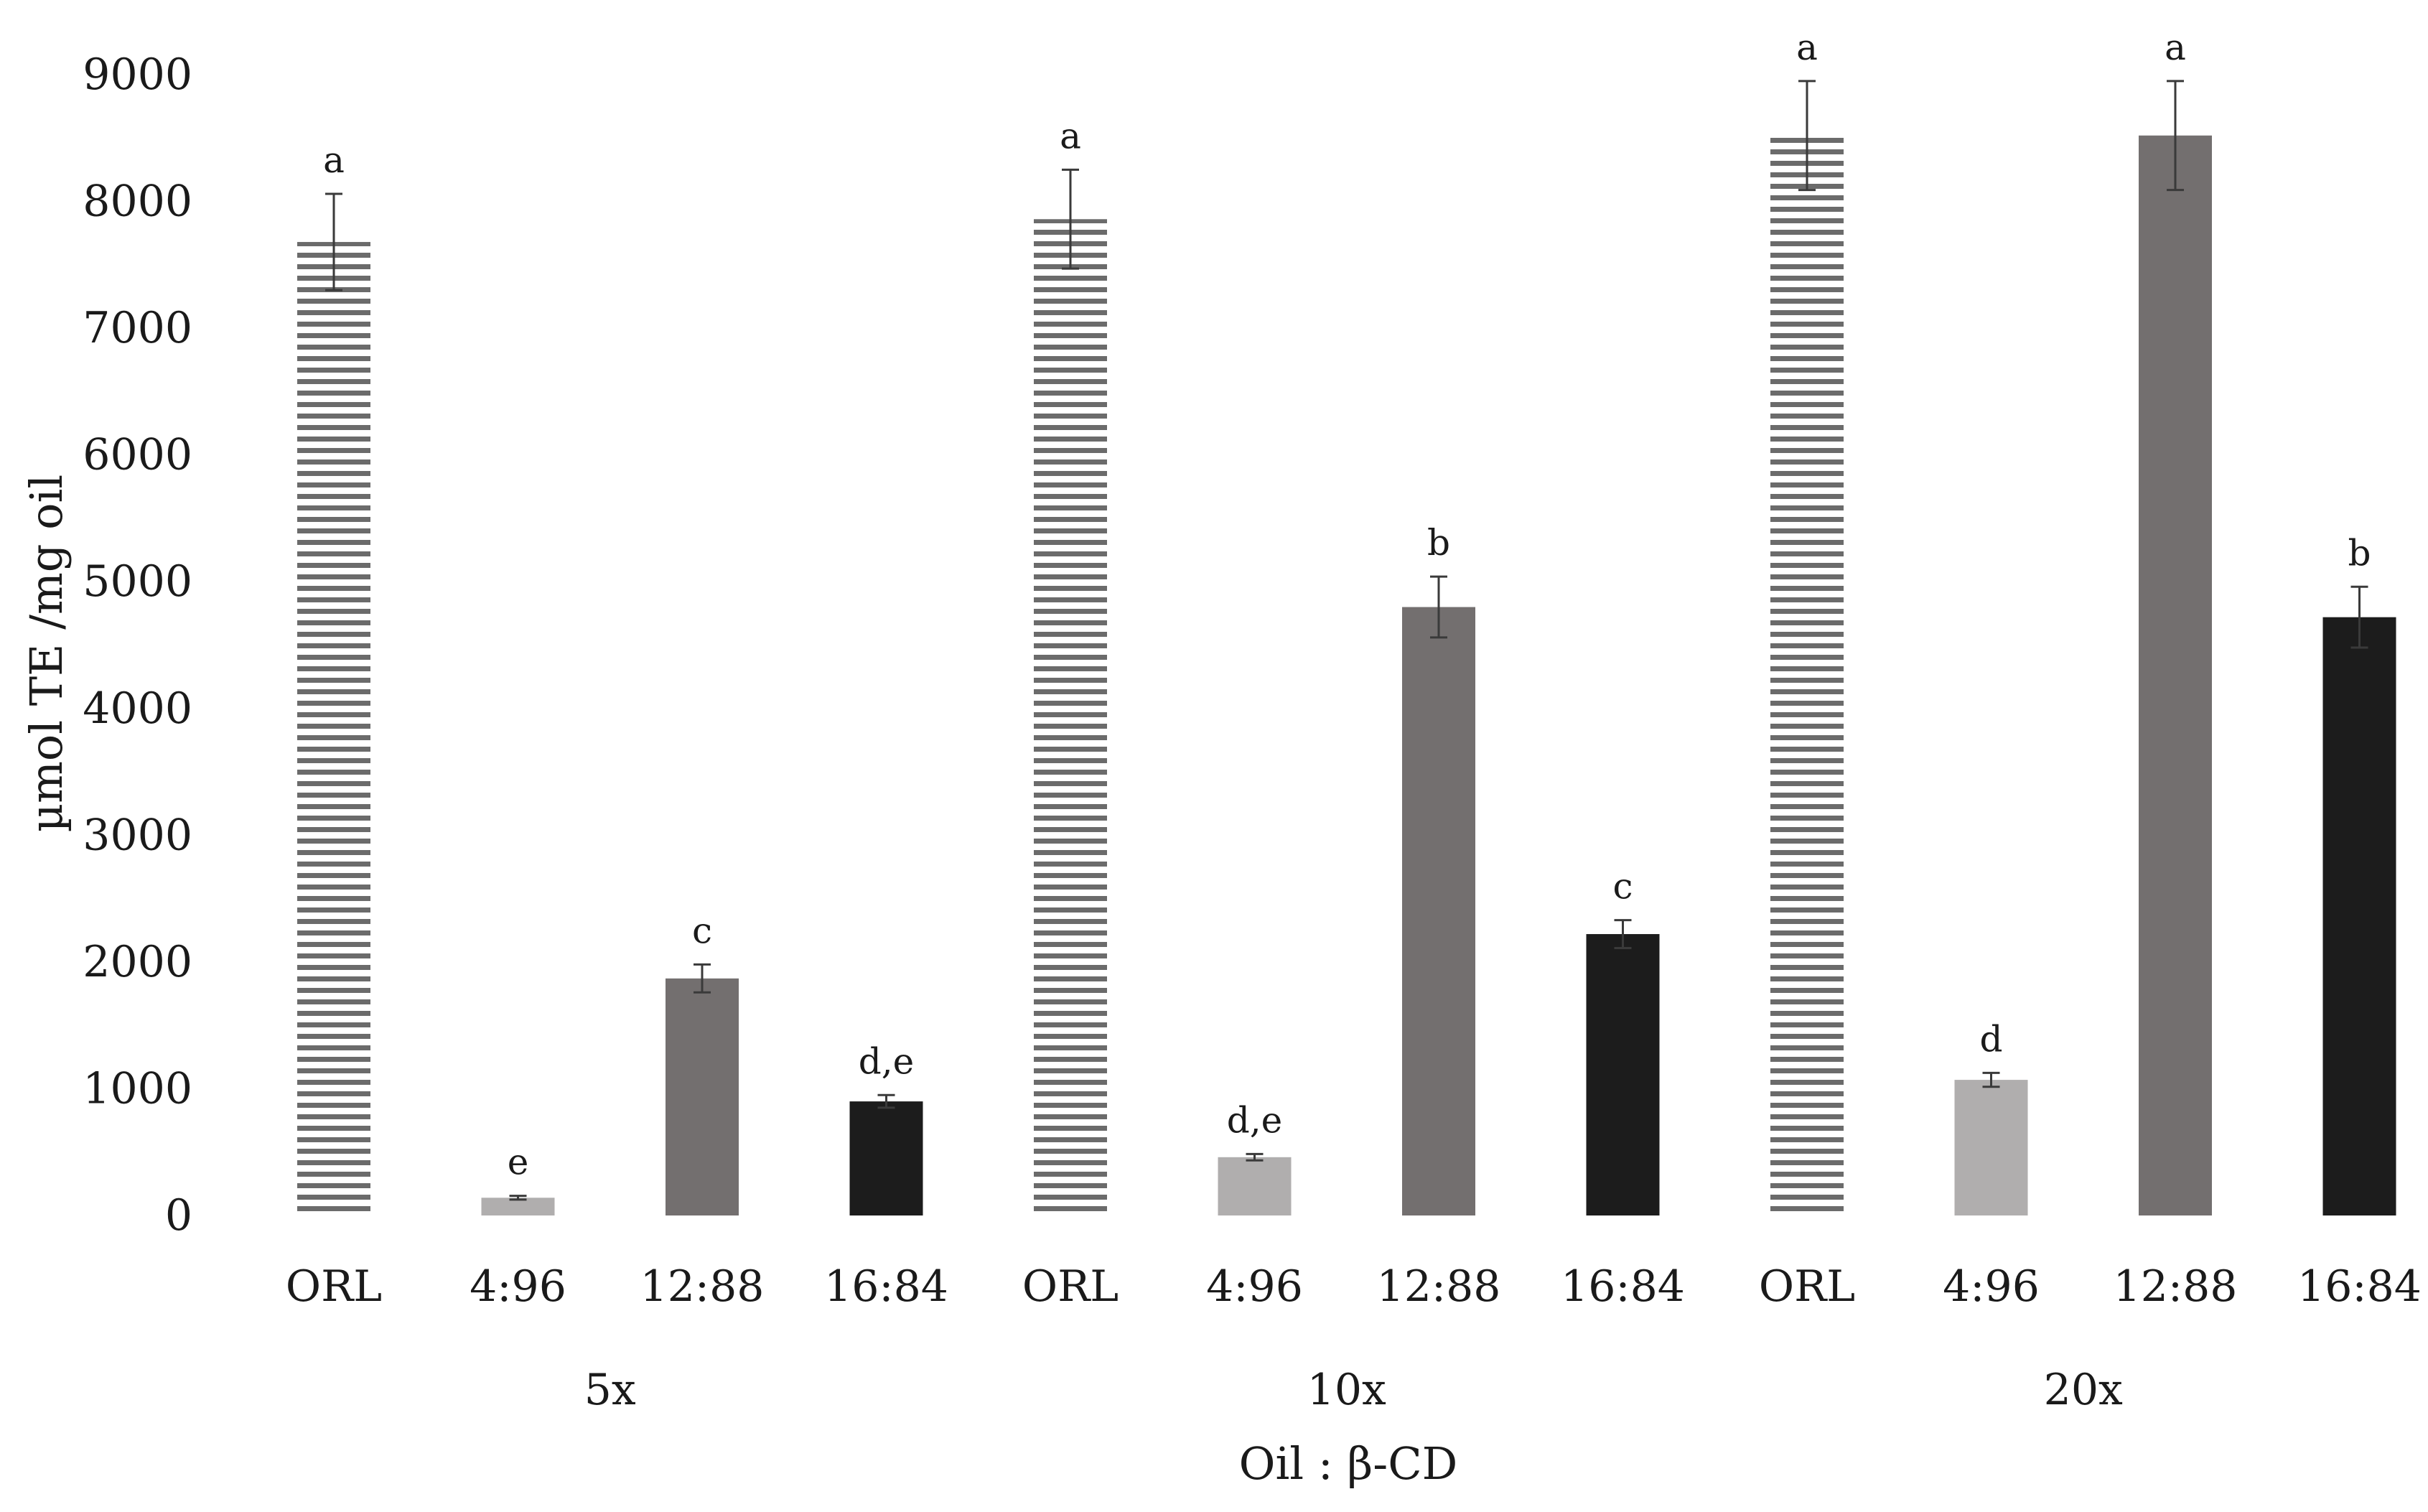 Image resolution: width=2428 pixels, height=1512 pixels. What do you see at coordinates (2083, 1390) in the screenshot?
I see `x-group-label: 20x` at bounding box center [2083, 1390].